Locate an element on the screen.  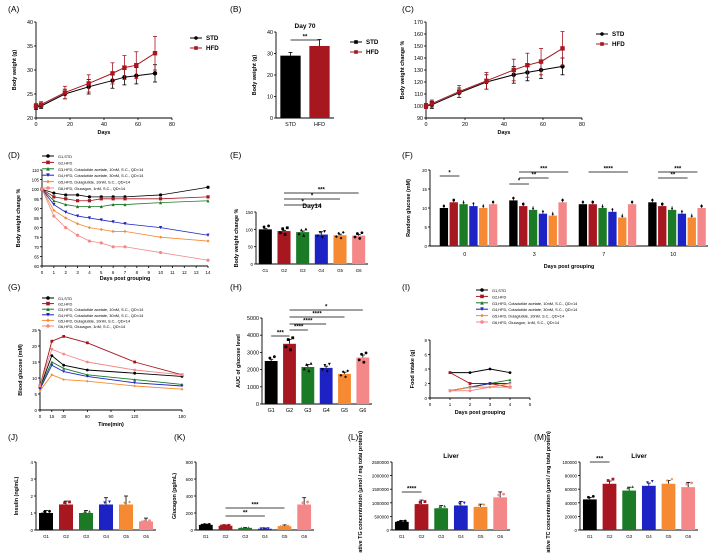
x-tick-label: 30 is located at coordinates (63, 416).